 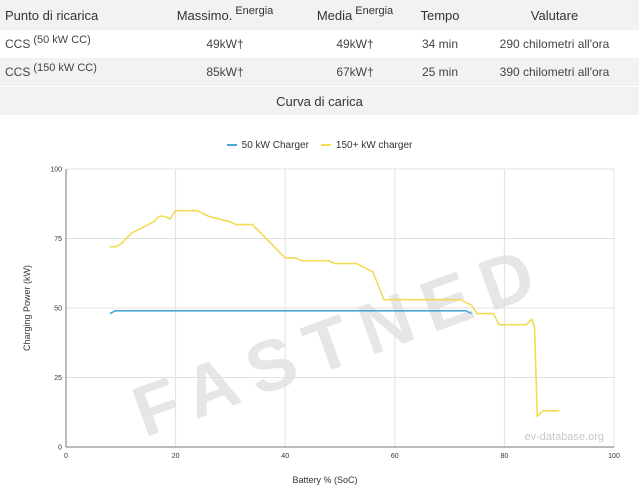 What do you see at coordinates (325, 145) in the screenshot?
I see `legend-swatch-150kw` at bounding box center [325, 145].